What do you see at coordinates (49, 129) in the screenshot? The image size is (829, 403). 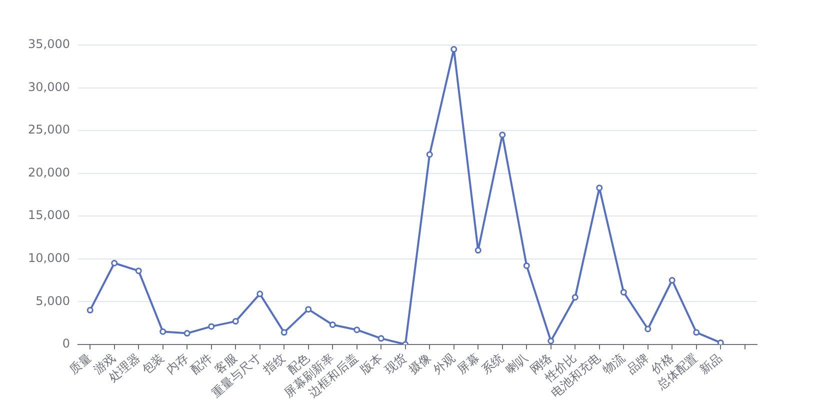 I see `y-tick-label: 25,000` at bounding box center [49, 129].